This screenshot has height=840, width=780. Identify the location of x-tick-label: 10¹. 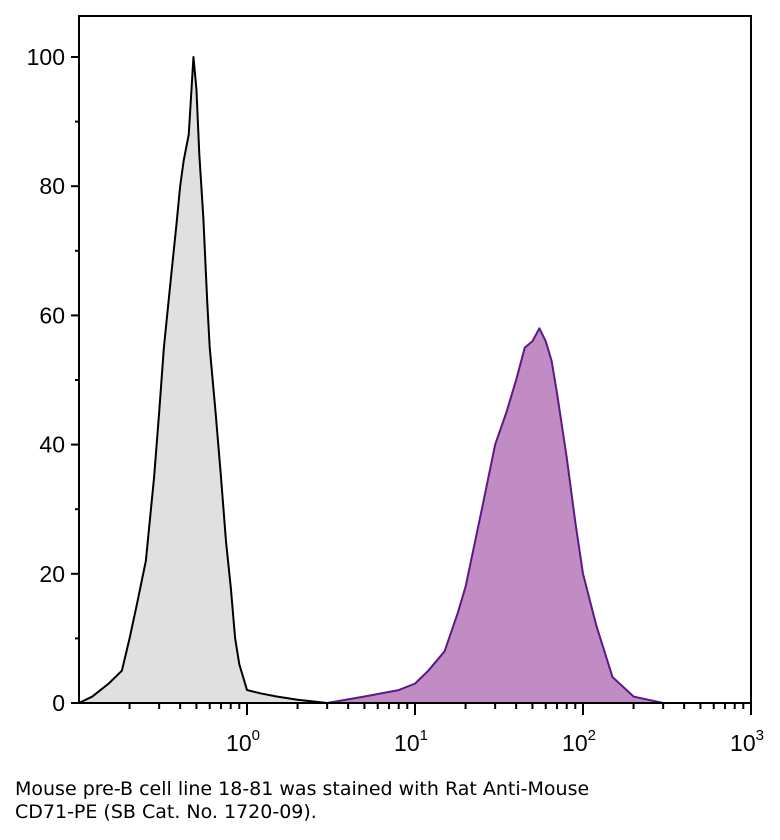
(411, 741).